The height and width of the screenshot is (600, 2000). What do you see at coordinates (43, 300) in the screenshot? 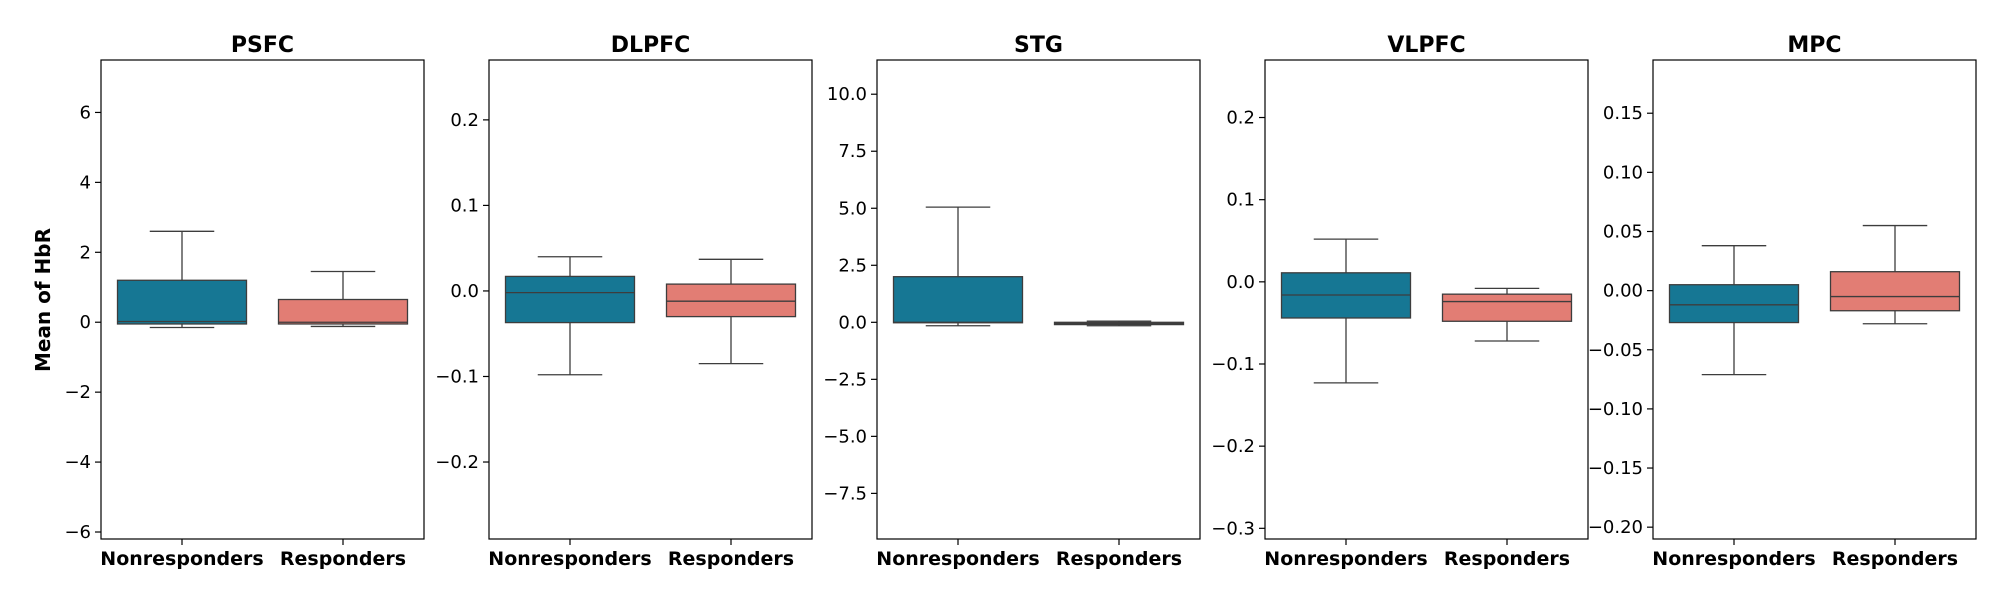
I see `y-axis-label: Mean of HbR` at bounding box center [43, 300].